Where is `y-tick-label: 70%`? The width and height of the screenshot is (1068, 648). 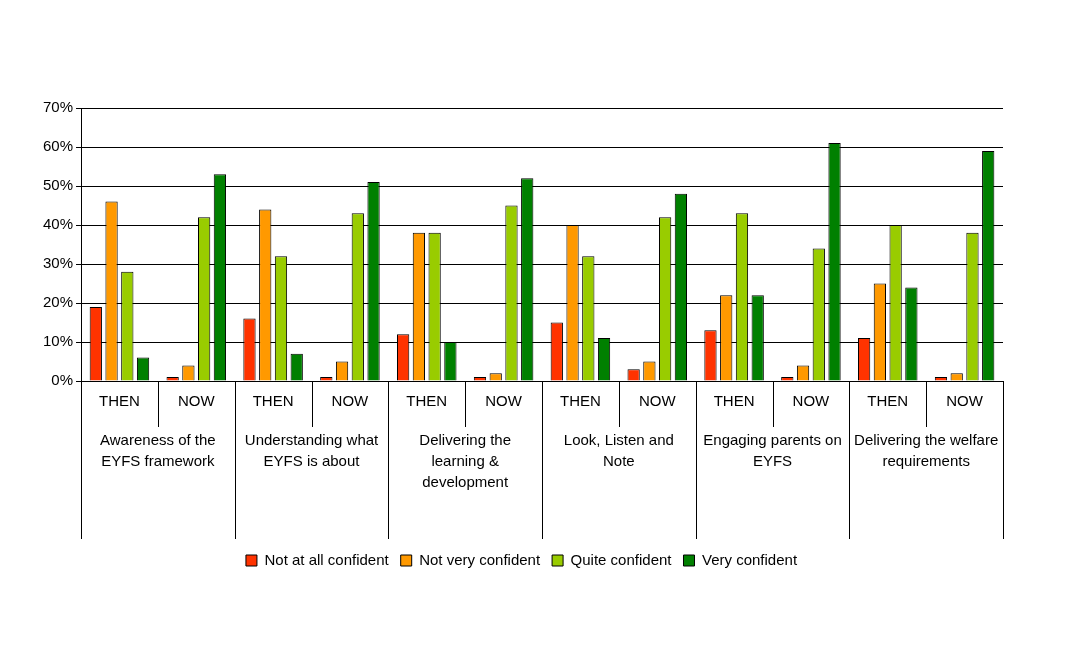
y-tick-label: 70% is located at coordinates (58, 107).